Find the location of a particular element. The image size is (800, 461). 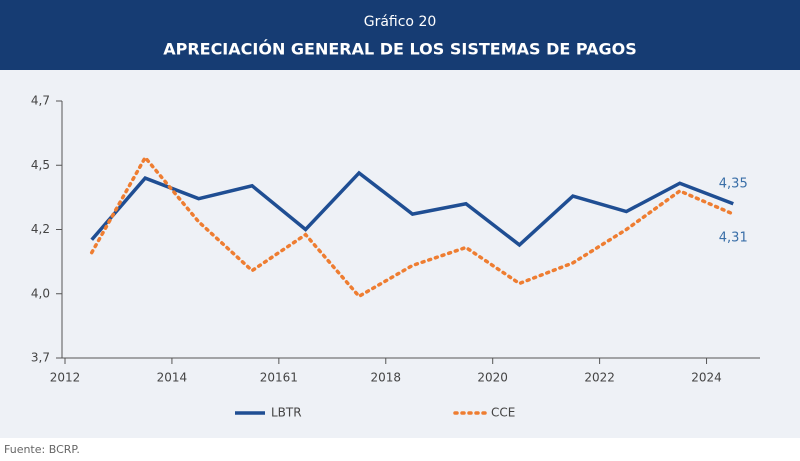

y-tick-label: 4,2 is located at coordinates (40, 229).